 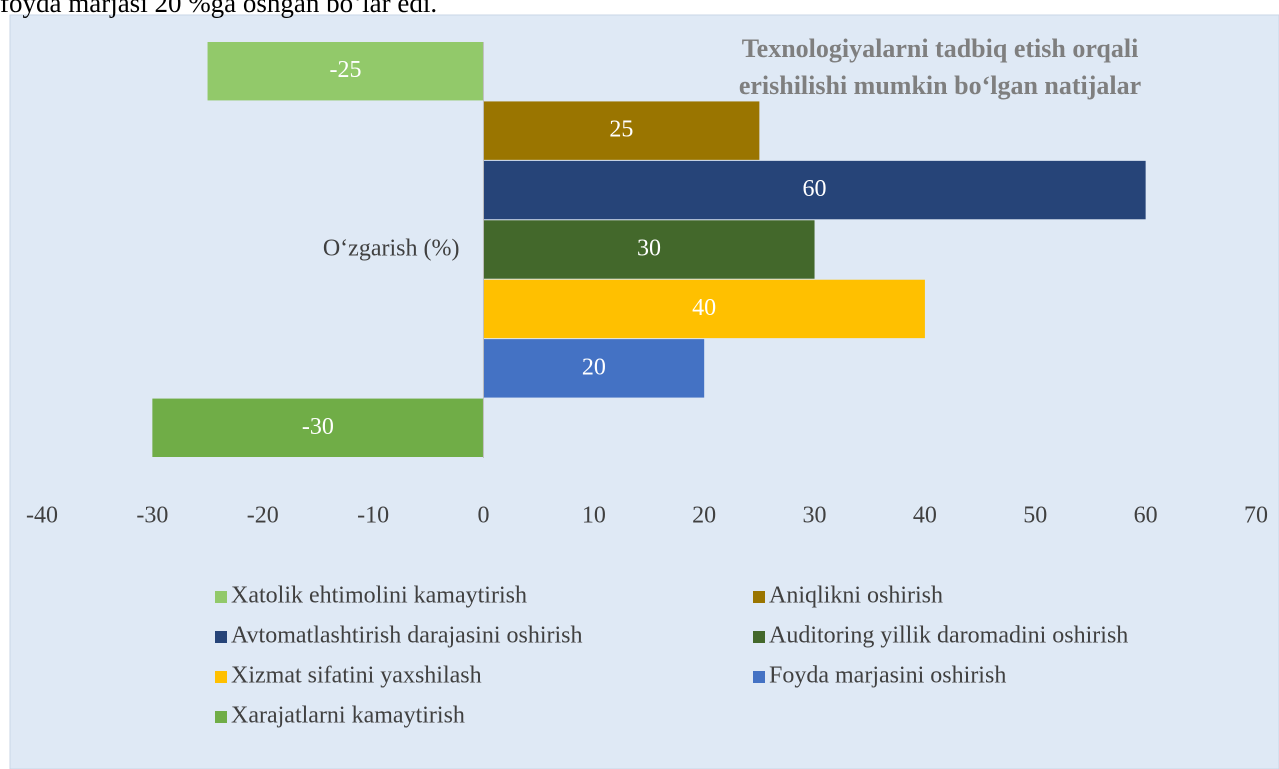 What do you see at coordinates (948, 636) in the screenshot?
I see `legend-label: Auditoring yillik daromadini oshirish` at bounding box center [948, 636].